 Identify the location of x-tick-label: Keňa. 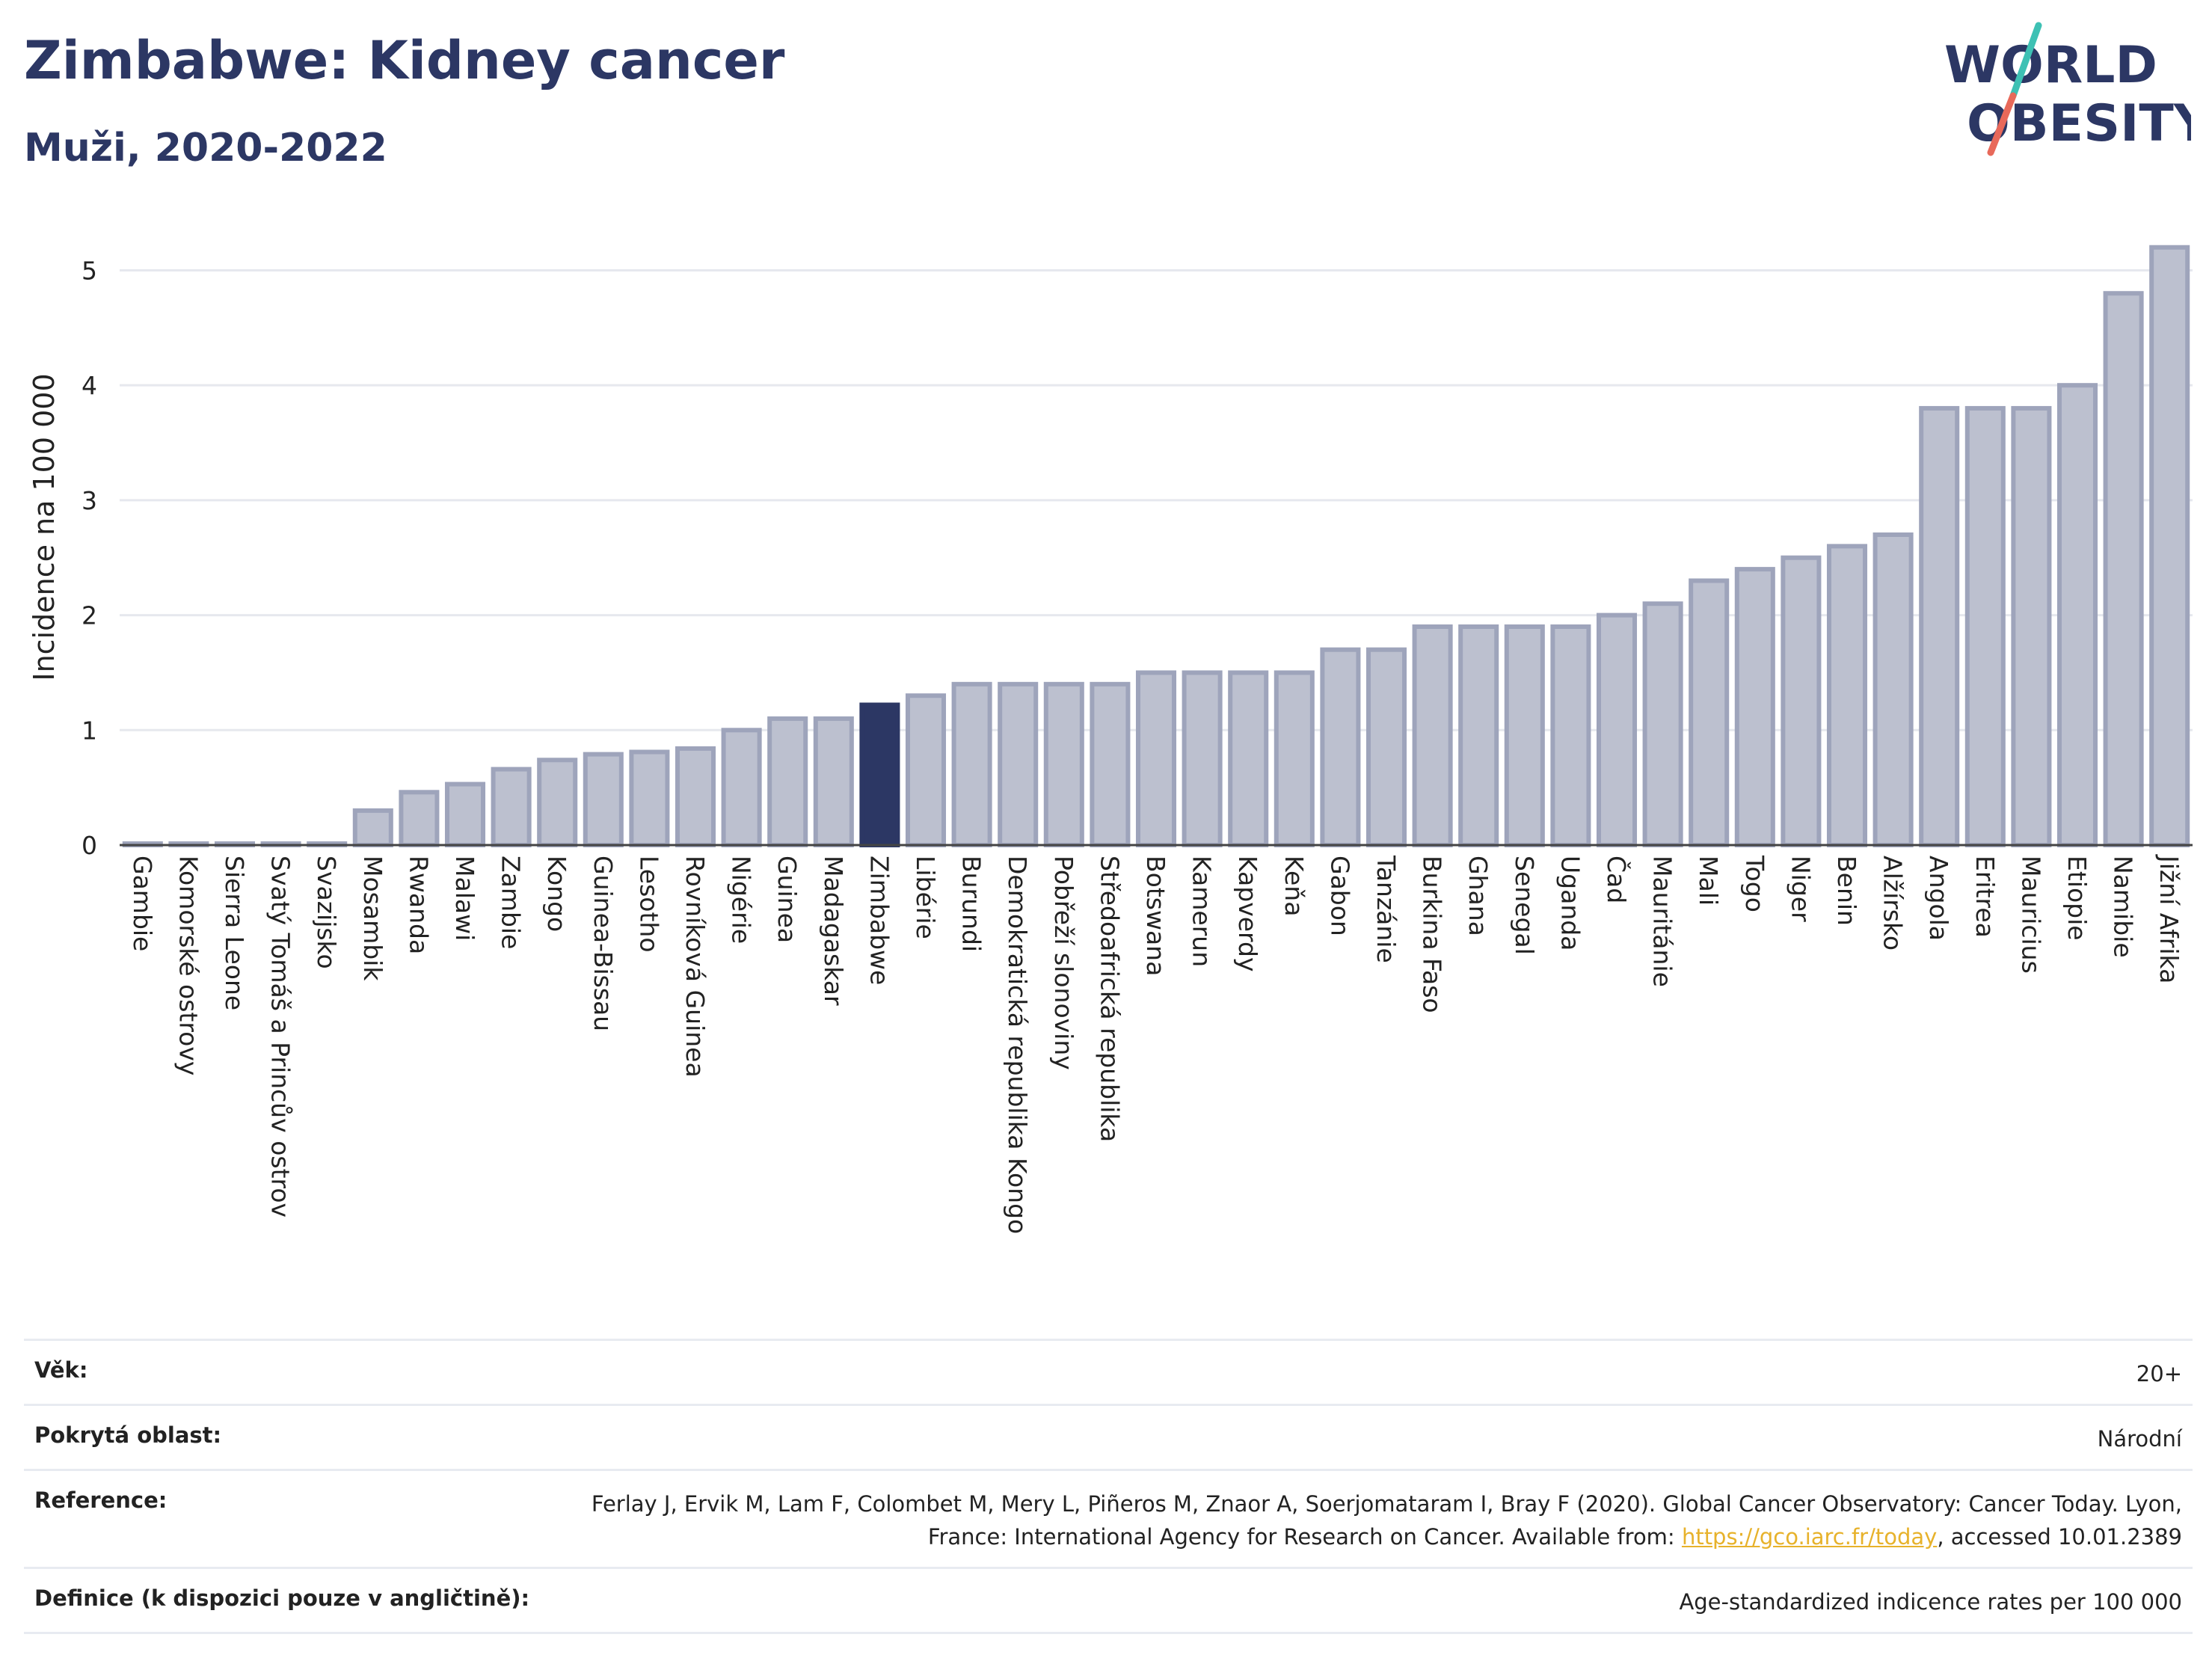
(1294, 886).